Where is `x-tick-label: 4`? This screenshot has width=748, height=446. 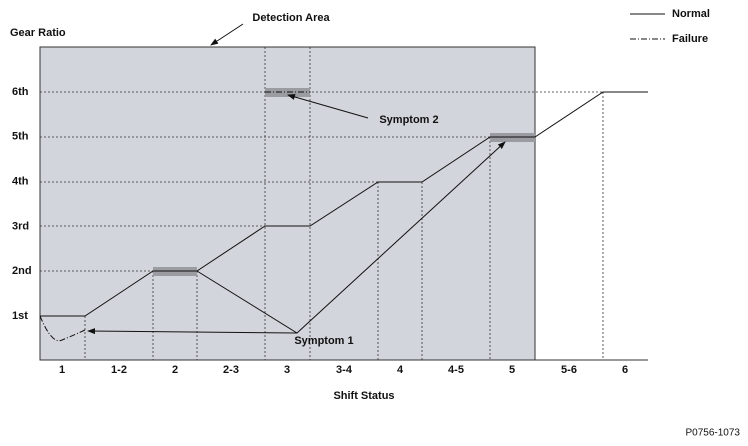
x-tick-label: 4 is located at coordinates (400, 370).